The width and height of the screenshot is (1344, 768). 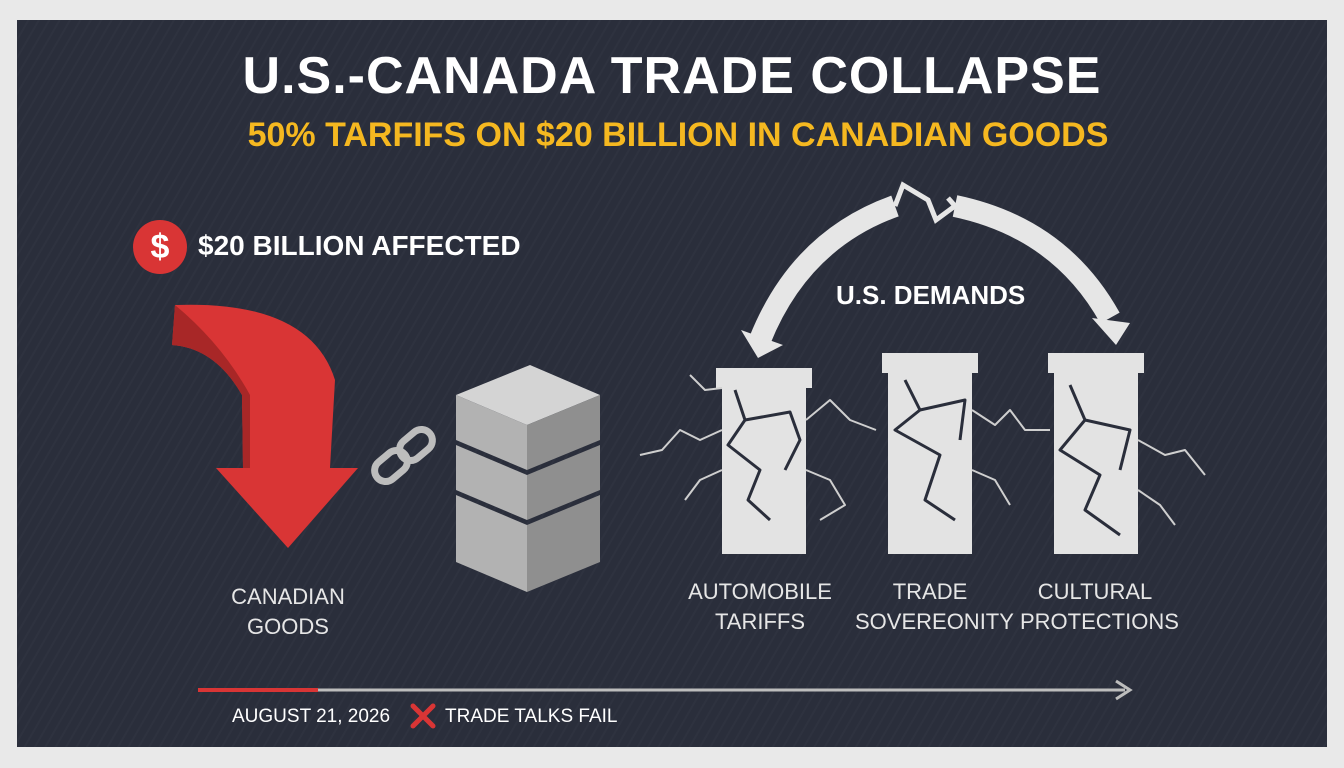 What do you see at coordinates (160, 247) in the screenshot?
I see `dollar-icon: $` at bounding box center [160, 247].